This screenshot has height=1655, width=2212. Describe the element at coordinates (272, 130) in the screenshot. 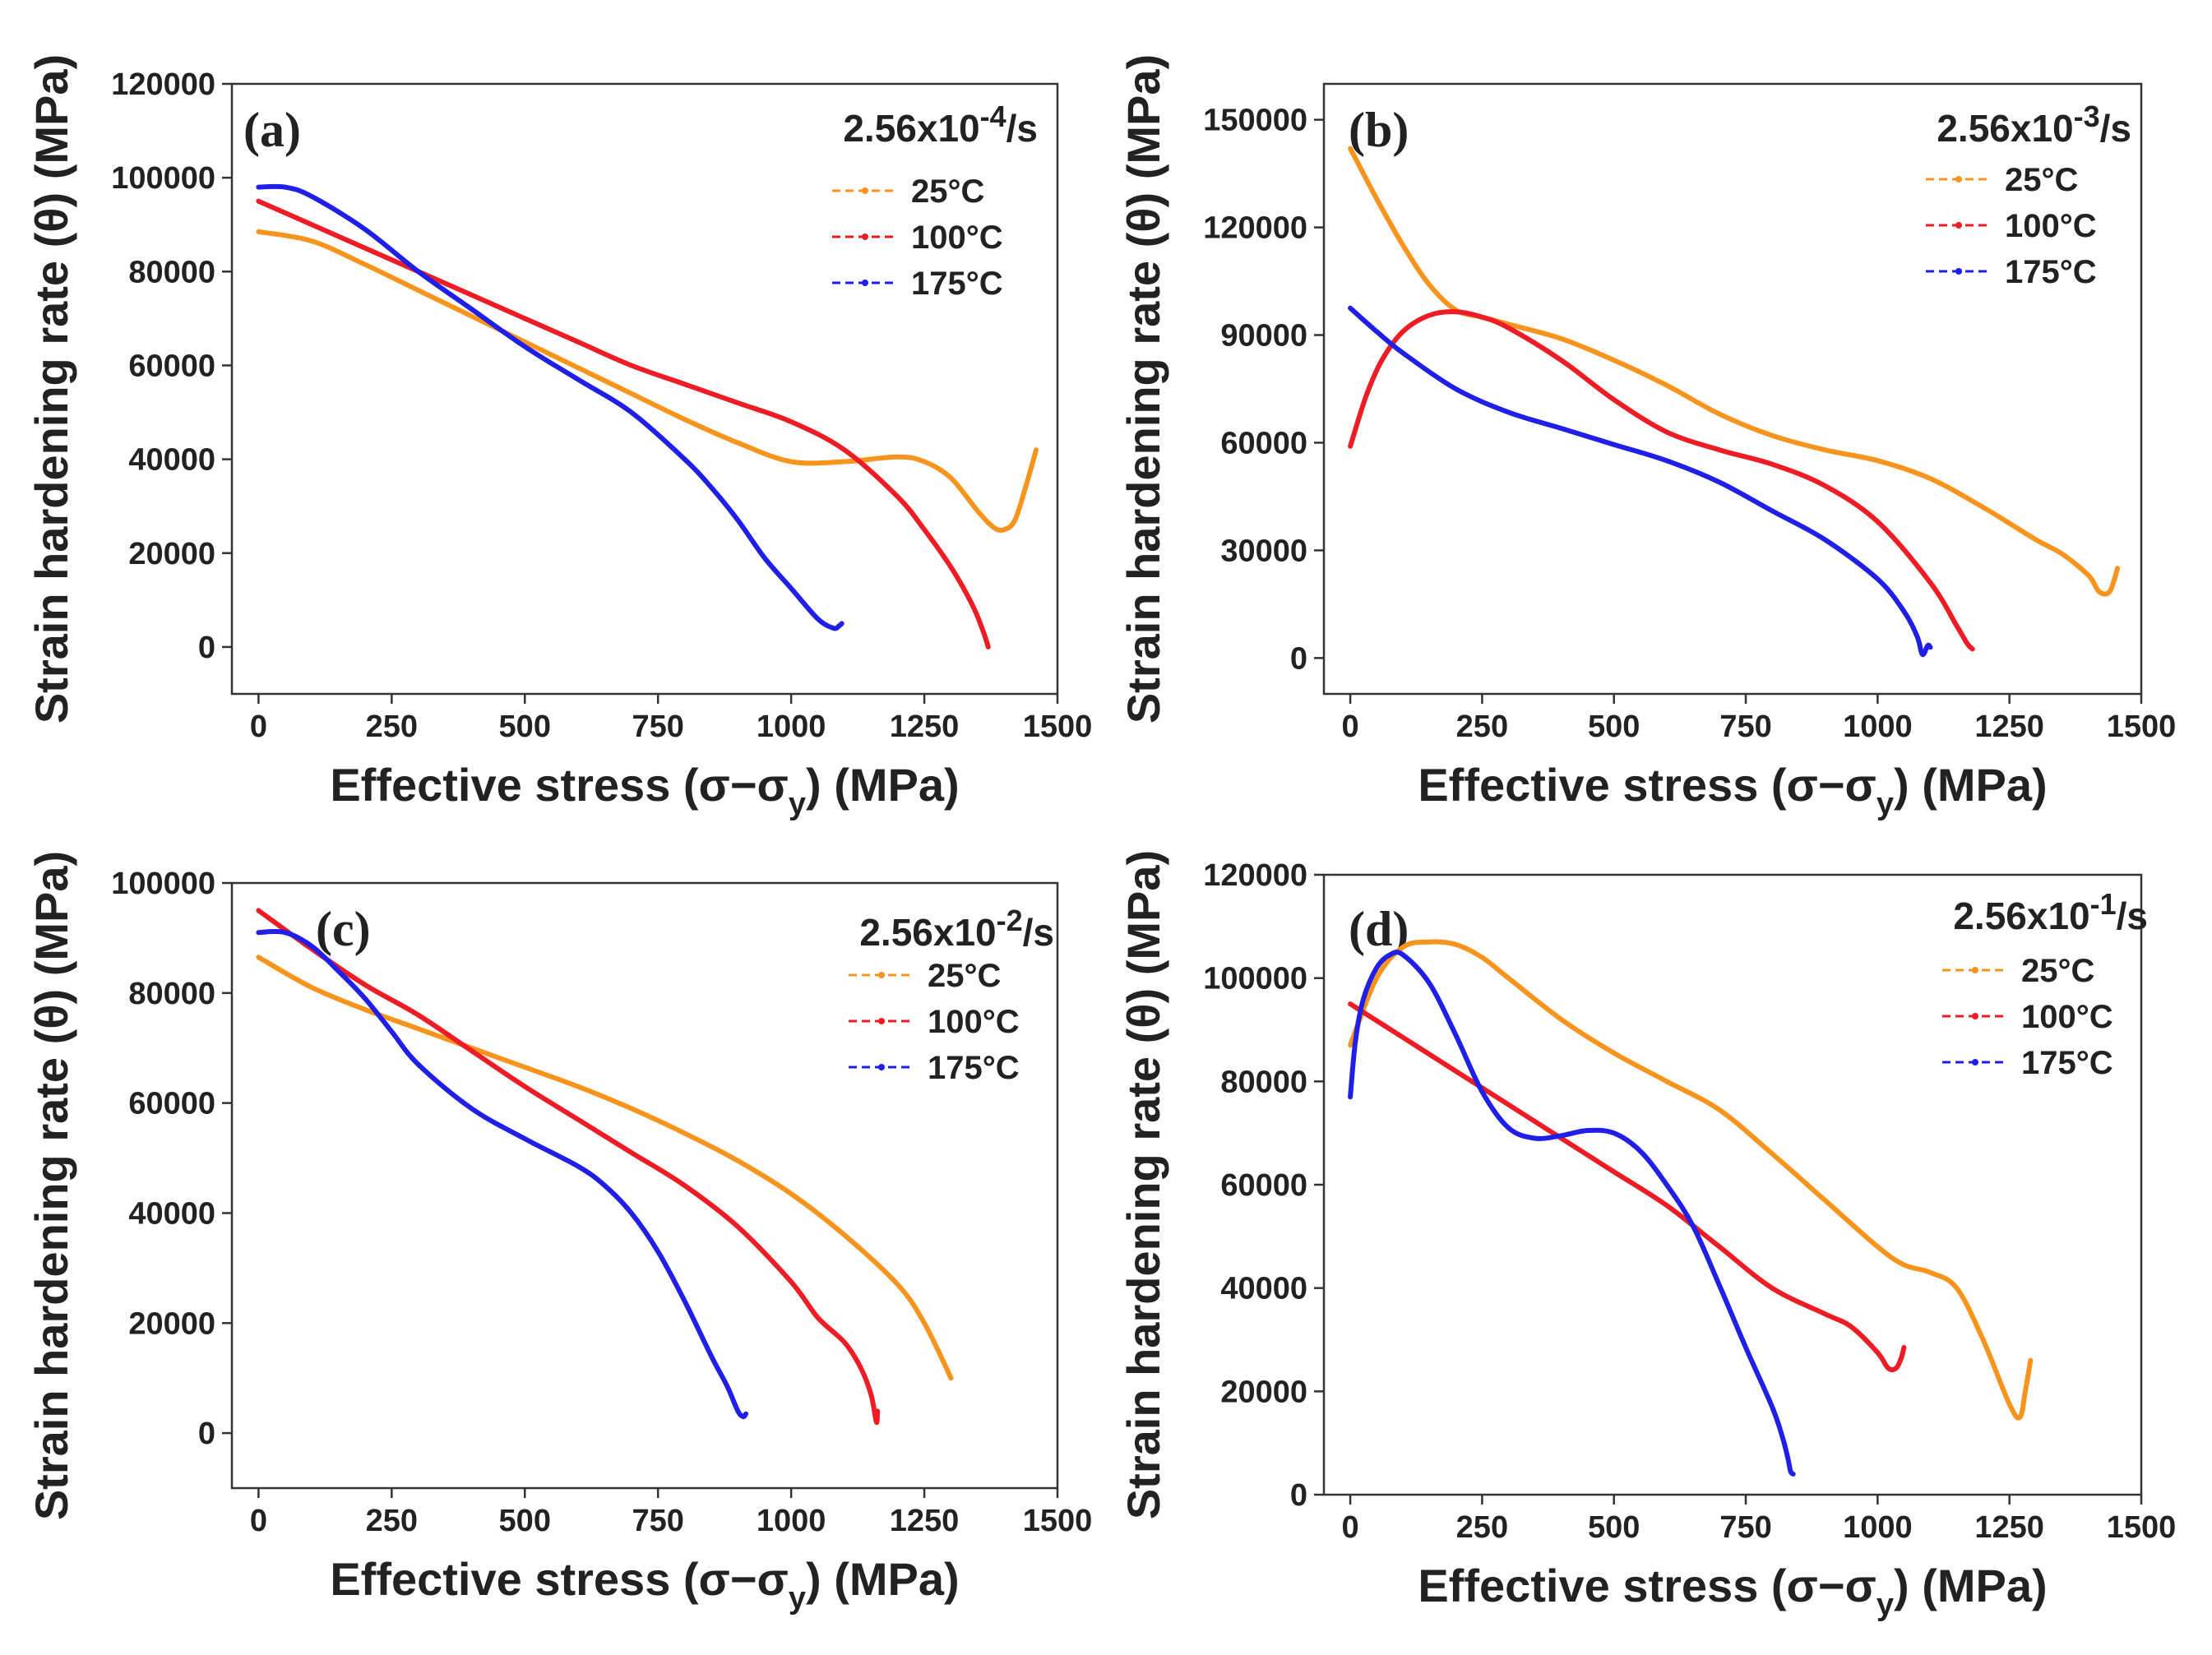

I see `panel-label: (a)` at that location.